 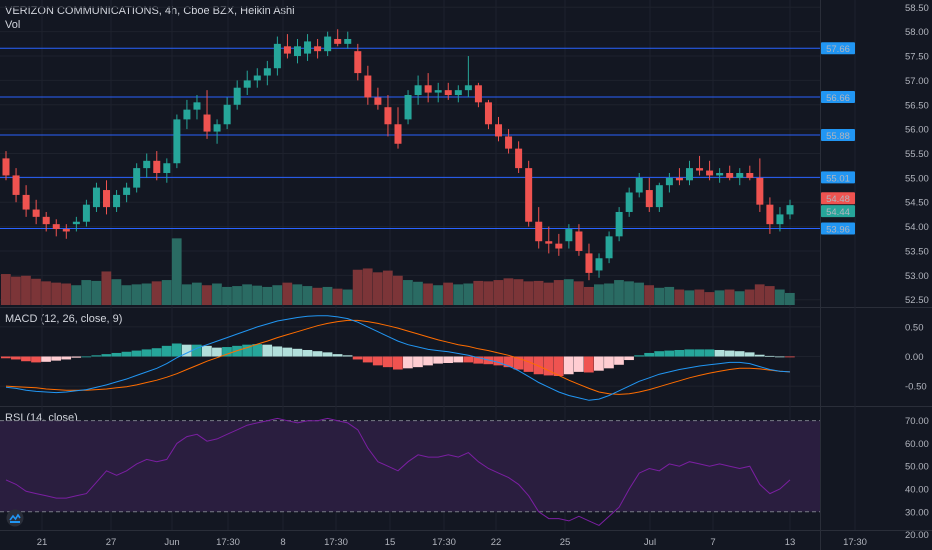 I want to click on interval-label: 4h, so click(x=171, y=11).